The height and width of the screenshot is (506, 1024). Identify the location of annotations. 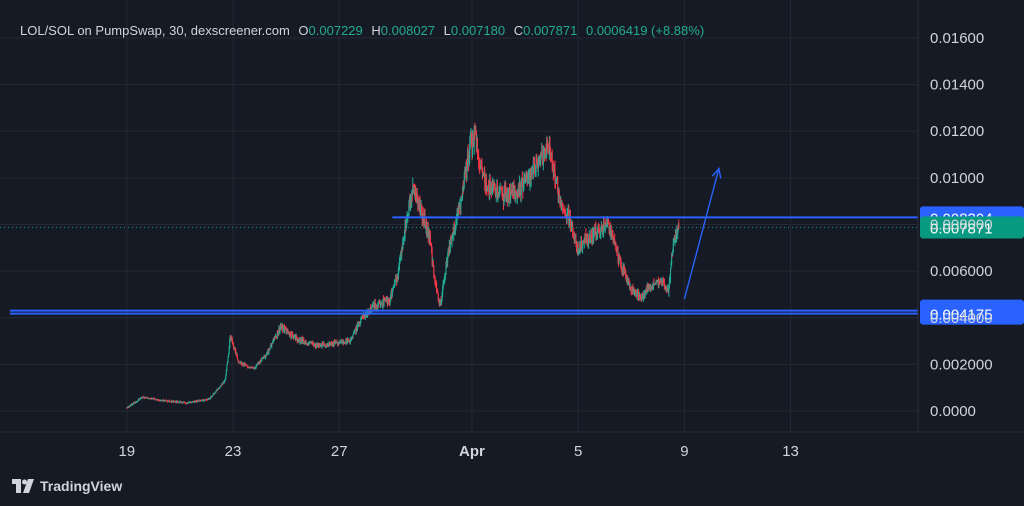
(702, 233).